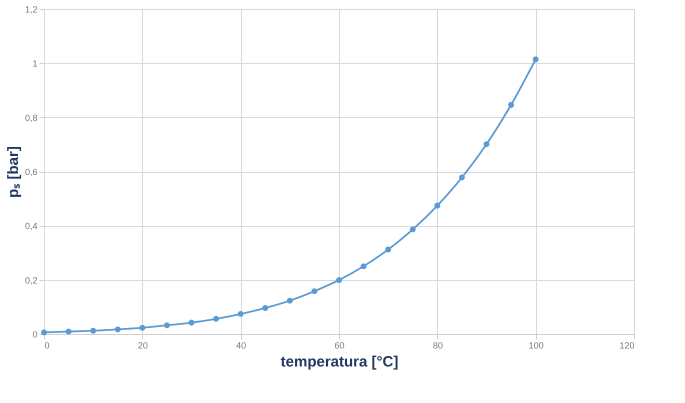  Describe the element at coordinates (35, 63) in the screenshot. I see `y-tick-label: 1` at that location.